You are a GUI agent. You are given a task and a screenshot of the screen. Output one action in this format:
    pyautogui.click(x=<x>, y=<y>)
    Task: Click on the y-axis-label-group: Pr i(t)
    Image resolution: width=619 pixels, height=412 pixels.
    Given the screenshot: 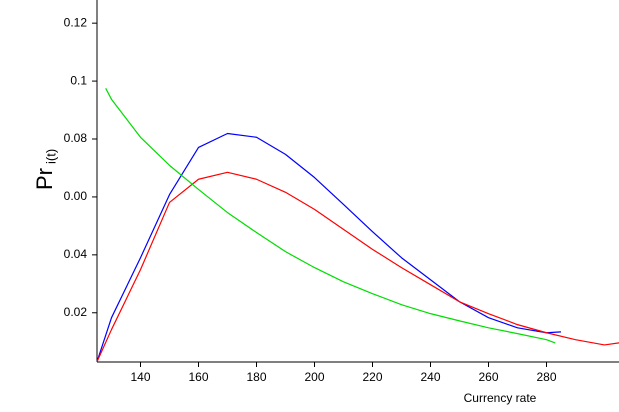 What is the action you would take?
    pyautogui.click(x=45, y=169)
    